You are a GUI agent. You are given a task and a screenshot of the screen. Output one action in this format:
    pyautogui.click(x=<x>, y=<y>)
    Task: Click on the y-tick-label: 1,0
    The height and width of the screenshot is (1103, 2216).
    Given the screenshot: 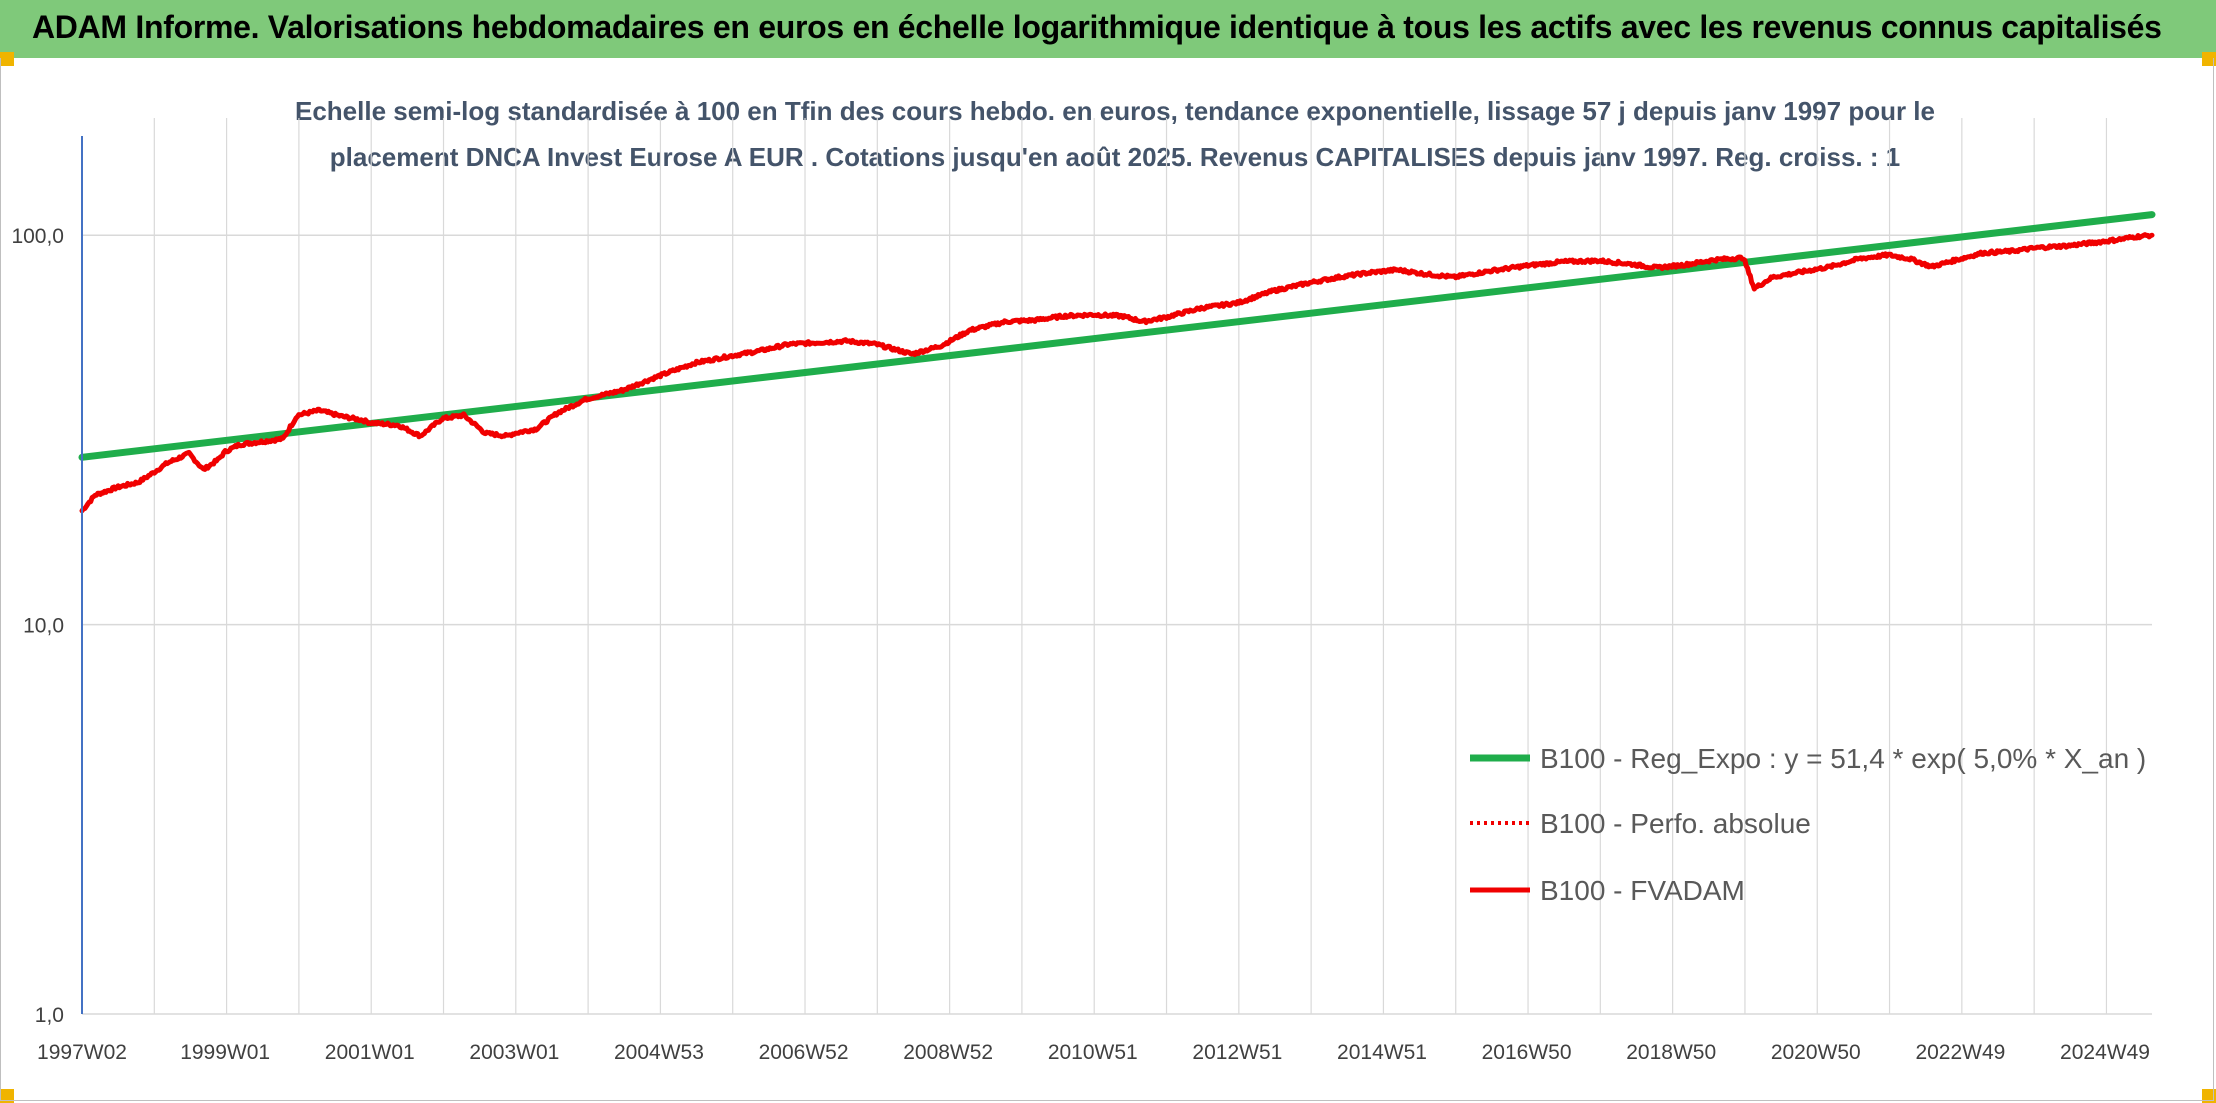 What is the action you would take?
    pyautogui.click(x=49, y=1015)
    